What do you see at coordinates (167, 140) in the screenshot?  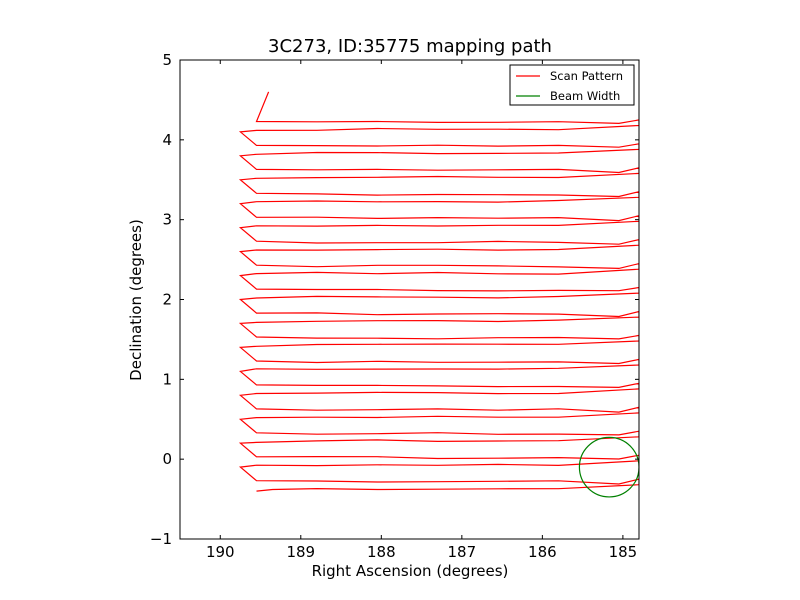 I see `y-tick-label-5: 4` at bounding box center [167, 140].